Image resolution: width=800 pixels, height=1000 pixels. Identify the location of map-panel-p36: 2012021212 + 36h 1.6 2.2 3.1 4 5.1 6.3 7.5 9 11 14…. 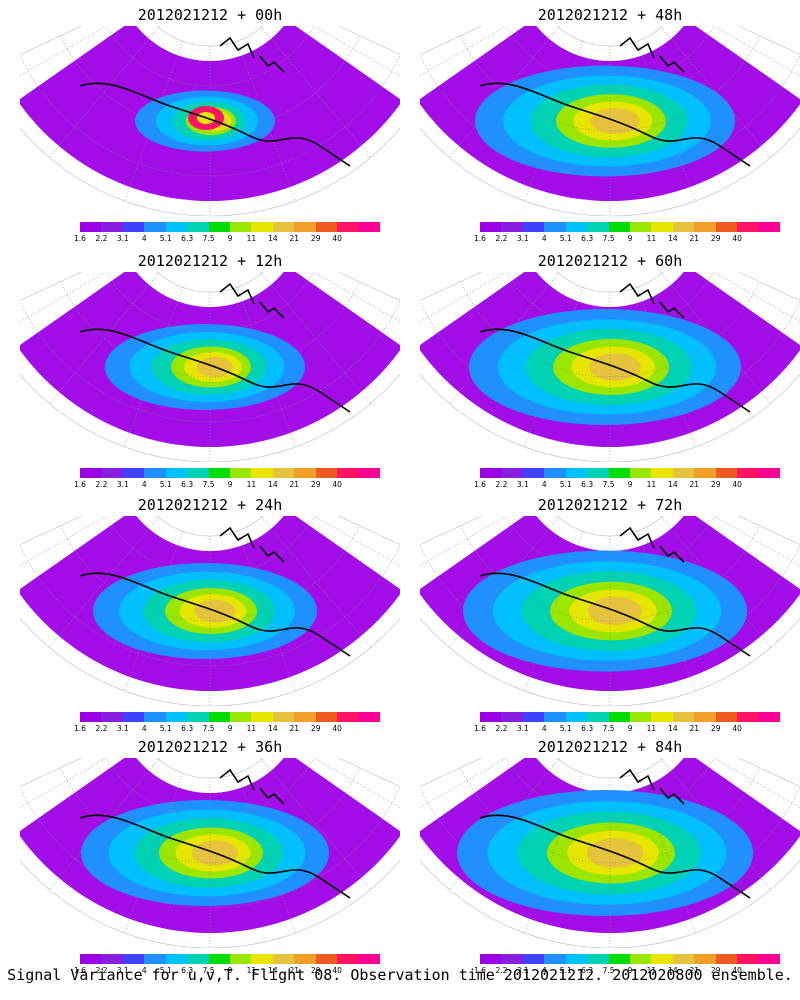
(210, 853).